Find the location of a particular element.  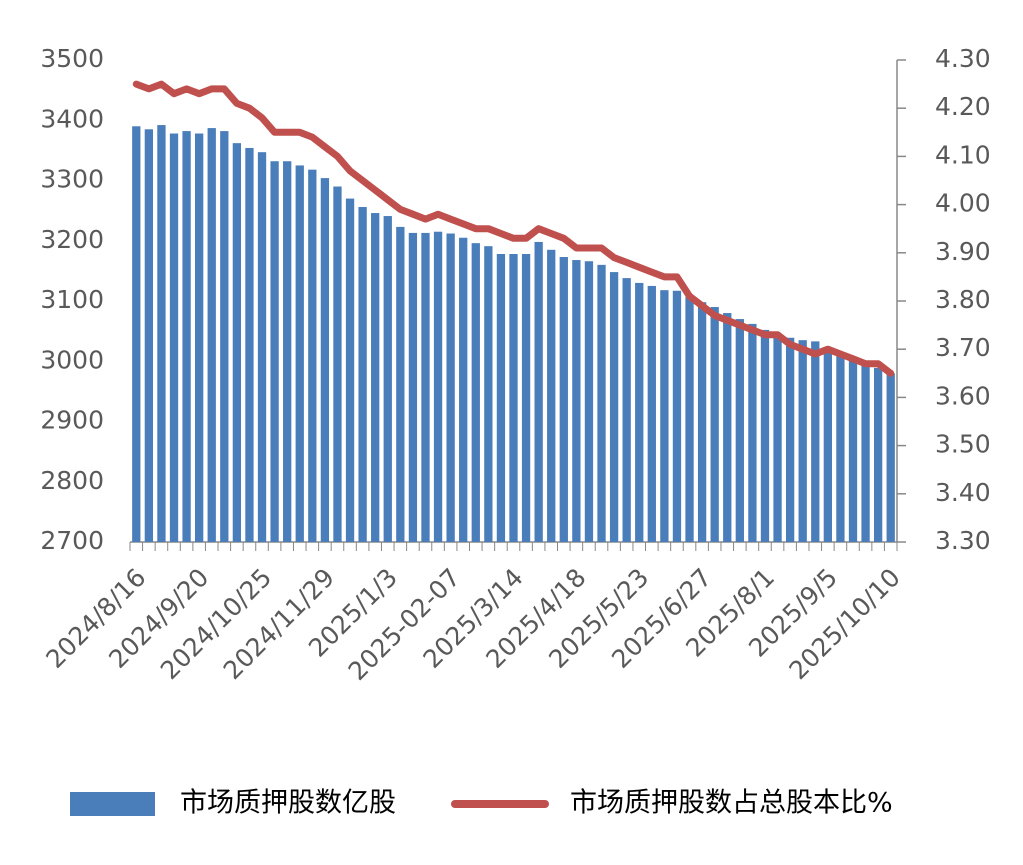

y2-tick-label: 3.60 is located at coordinates (963, 395).